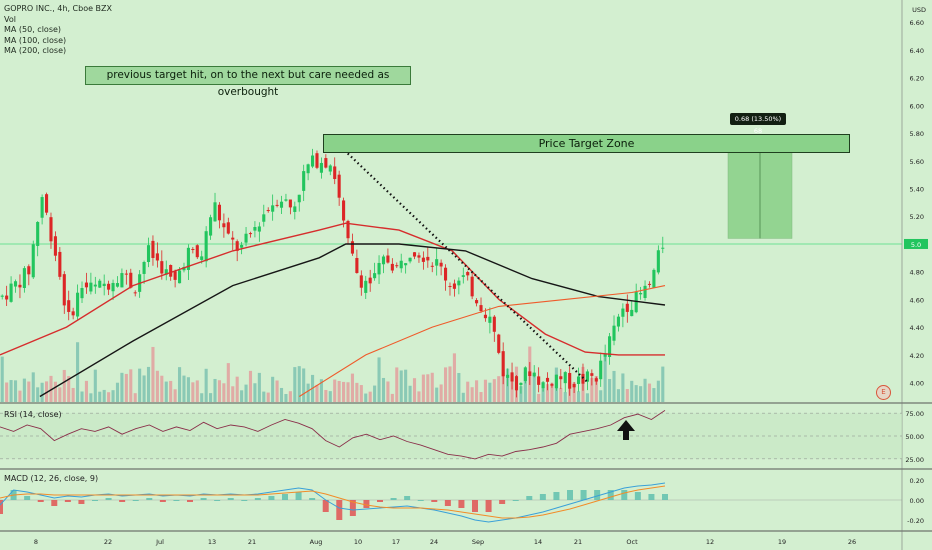 Image resolution: width=932 pixels, height=550 pixels. I want to click on y-tick-label: 4.60, so click(917, 300).